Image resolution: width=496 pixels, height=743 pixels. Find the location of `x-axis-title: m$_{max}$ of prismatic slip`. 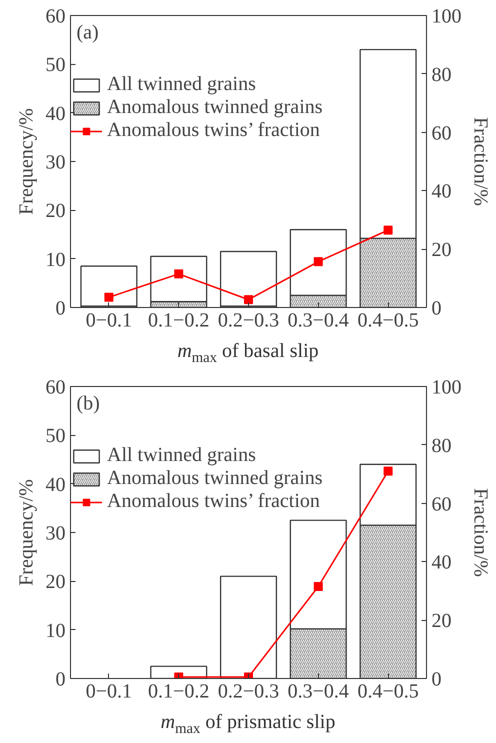

x-axis-title: m$_{max}$ of prismatic slip is located at coordinates (248, 724).